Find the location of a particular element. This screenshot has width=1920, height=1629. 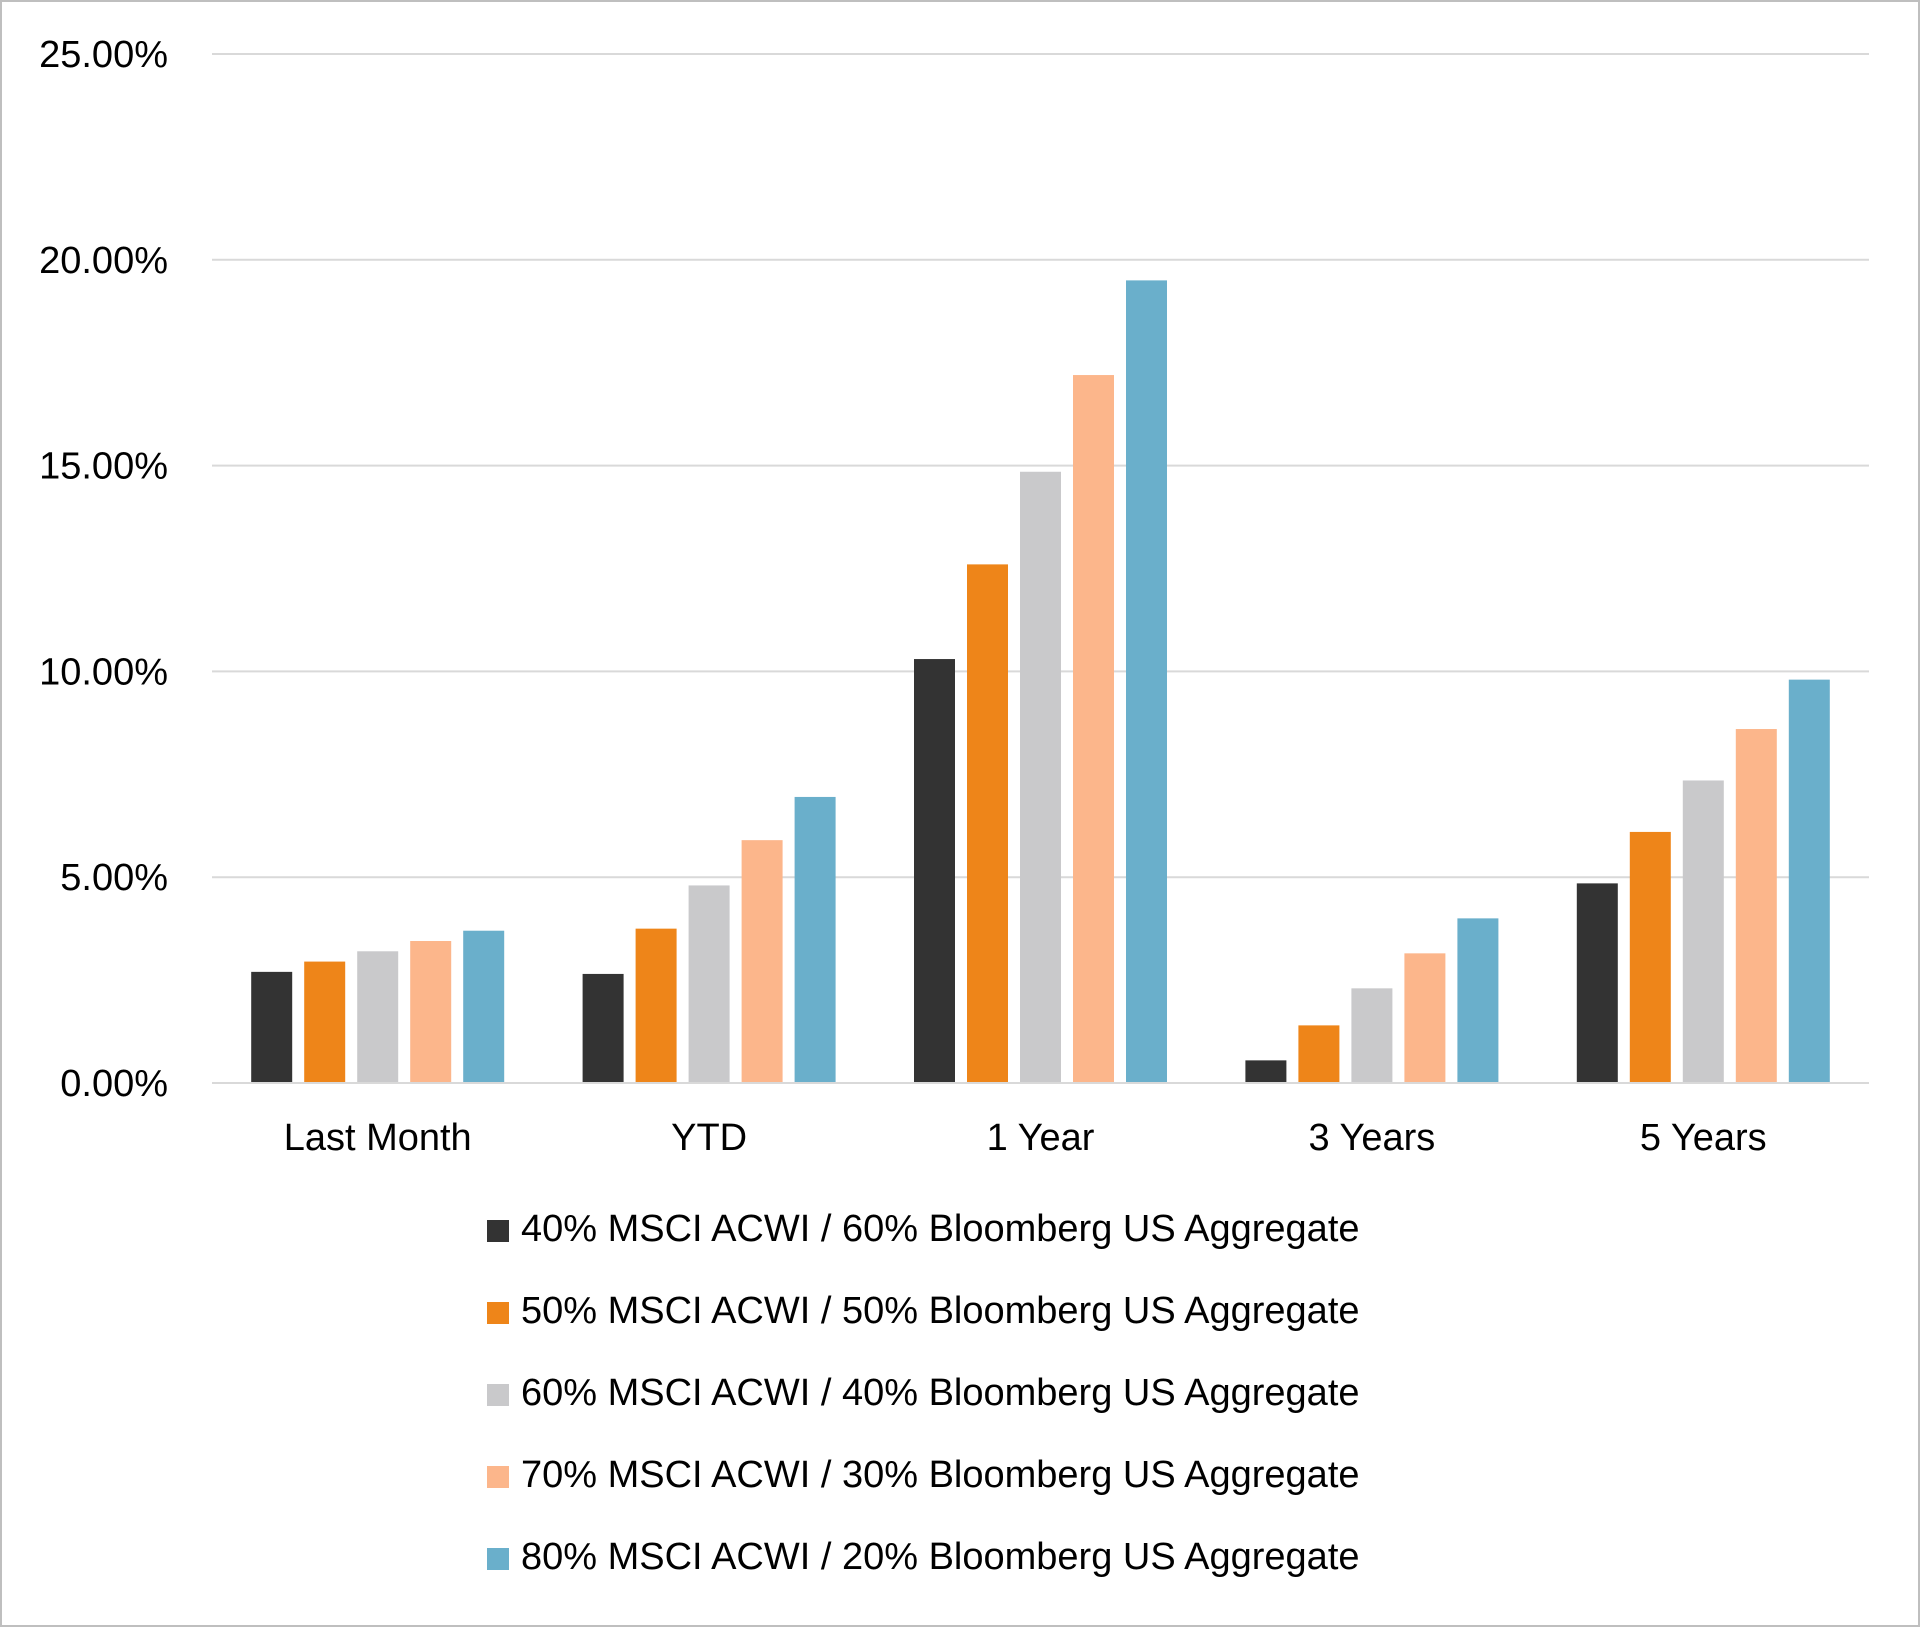

x-tick-label: 5 Years is located at coordinates (1703, 1138).